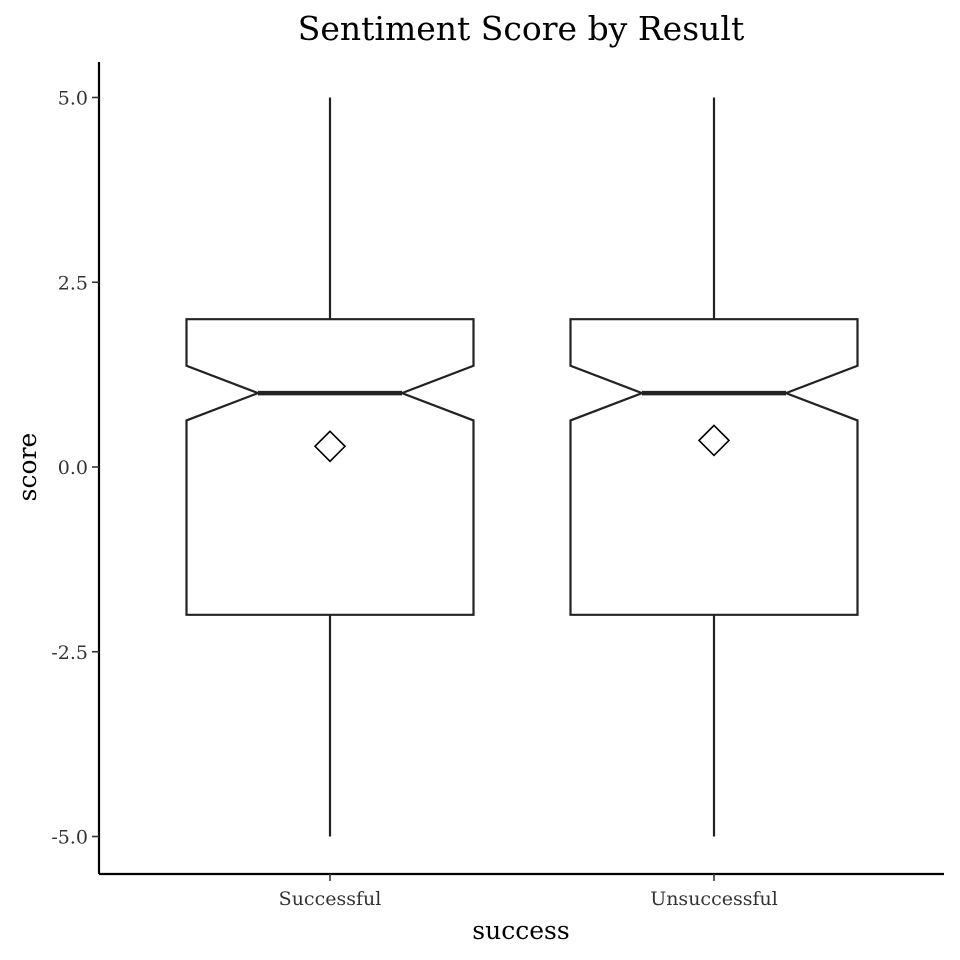 Image resolution: width=960 pixels, height=960 pixels. I want to click on y-tick-label: 0.0, so click(73, 468).